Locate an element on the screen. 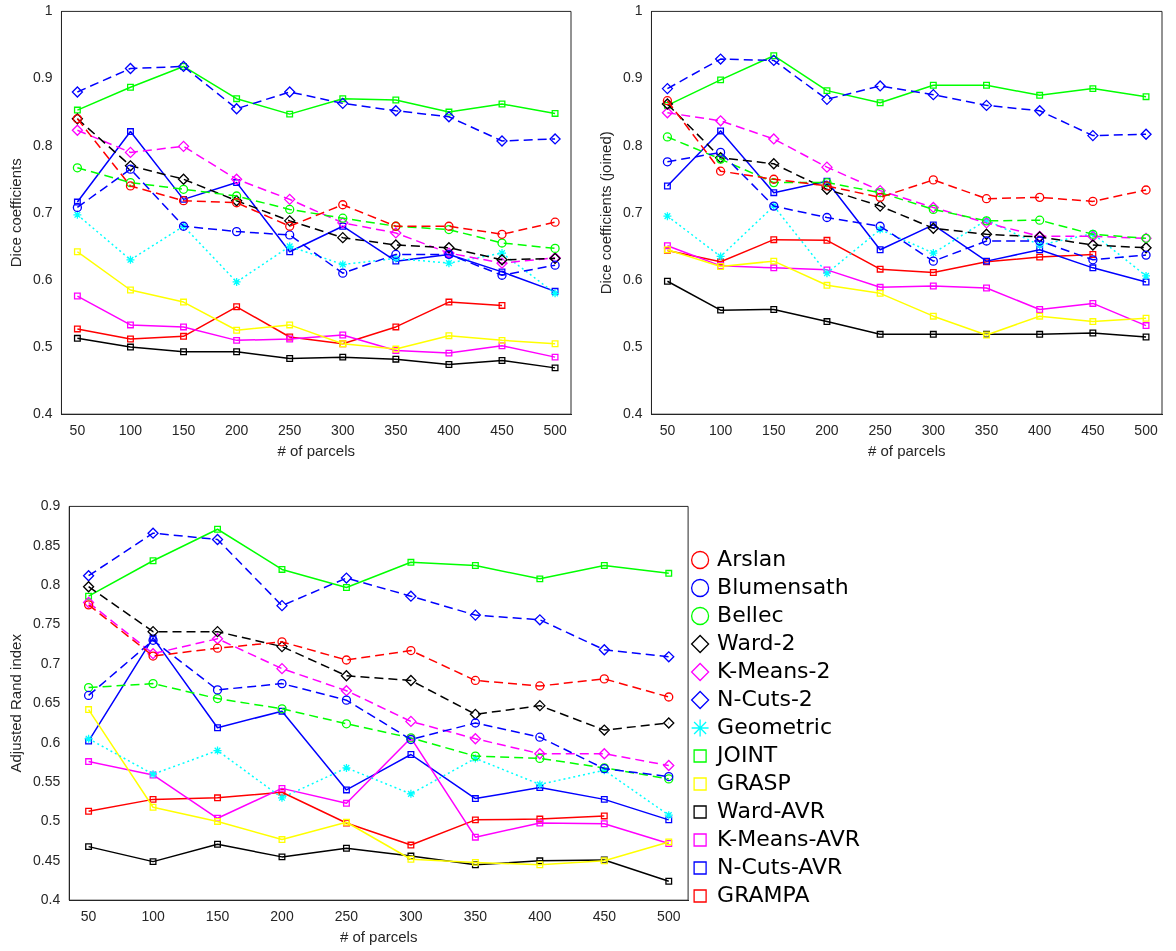 The image size is (1176, 951). y-tick-label: 0.85 is located at coordinates (47, 544).